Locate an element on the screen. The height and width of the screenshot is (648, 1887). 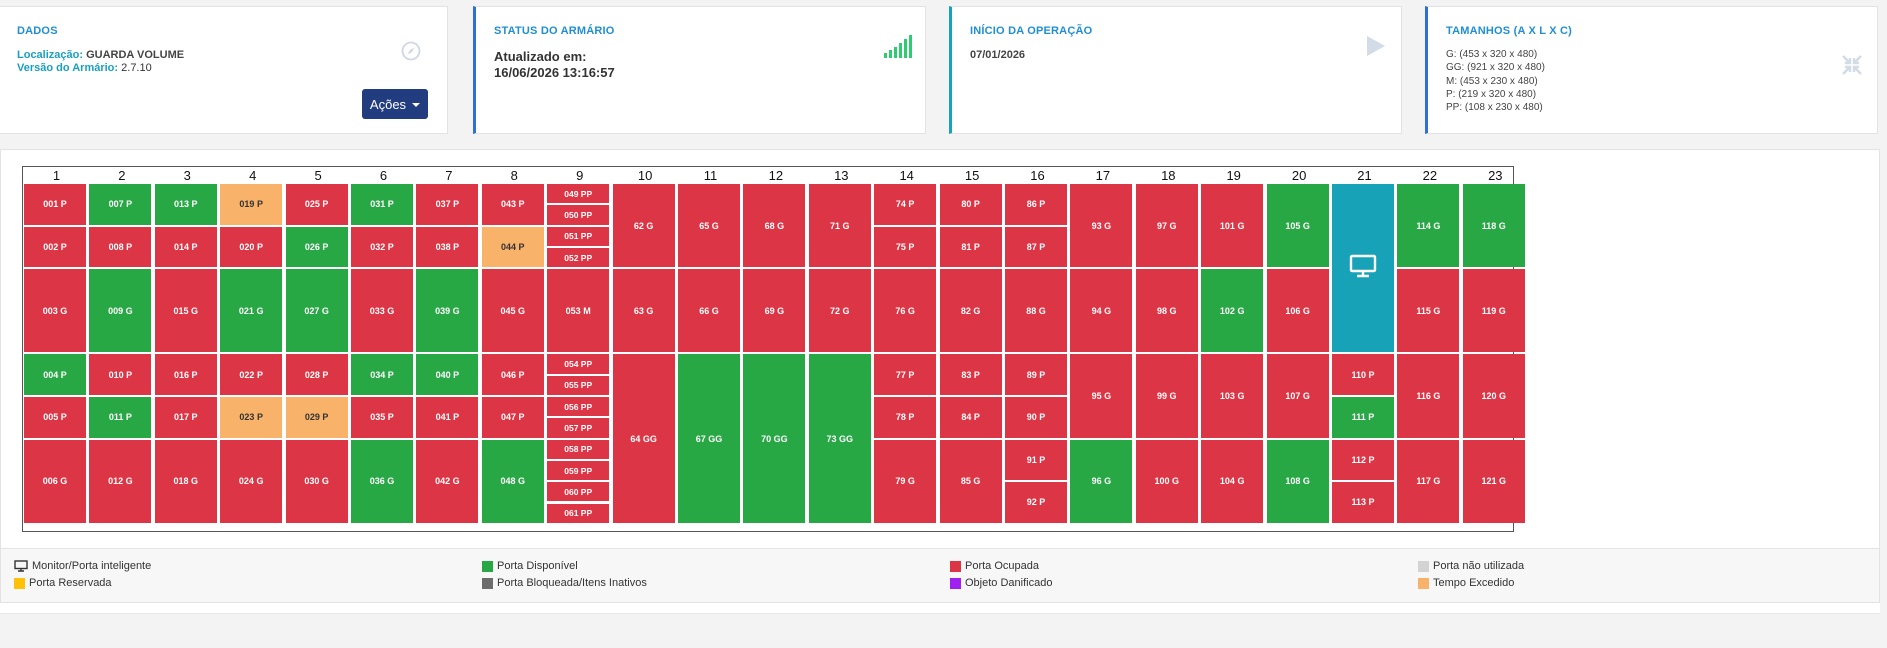
locker-door: 116 G is located at coordinates (1428, 396).